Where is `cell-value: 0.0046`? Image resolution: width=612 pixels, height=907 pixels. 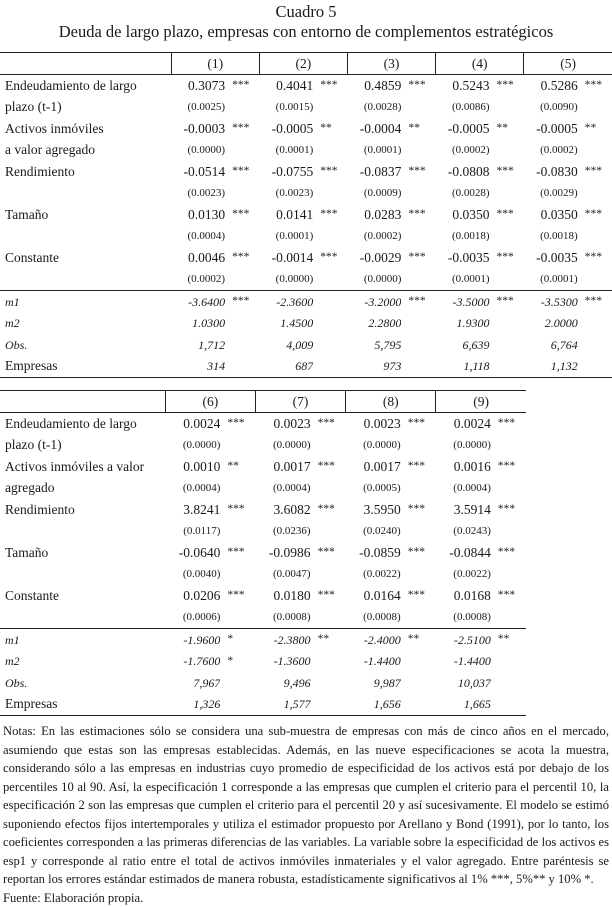
cell-value: 0.0046 is located at coordinates (198, 258).